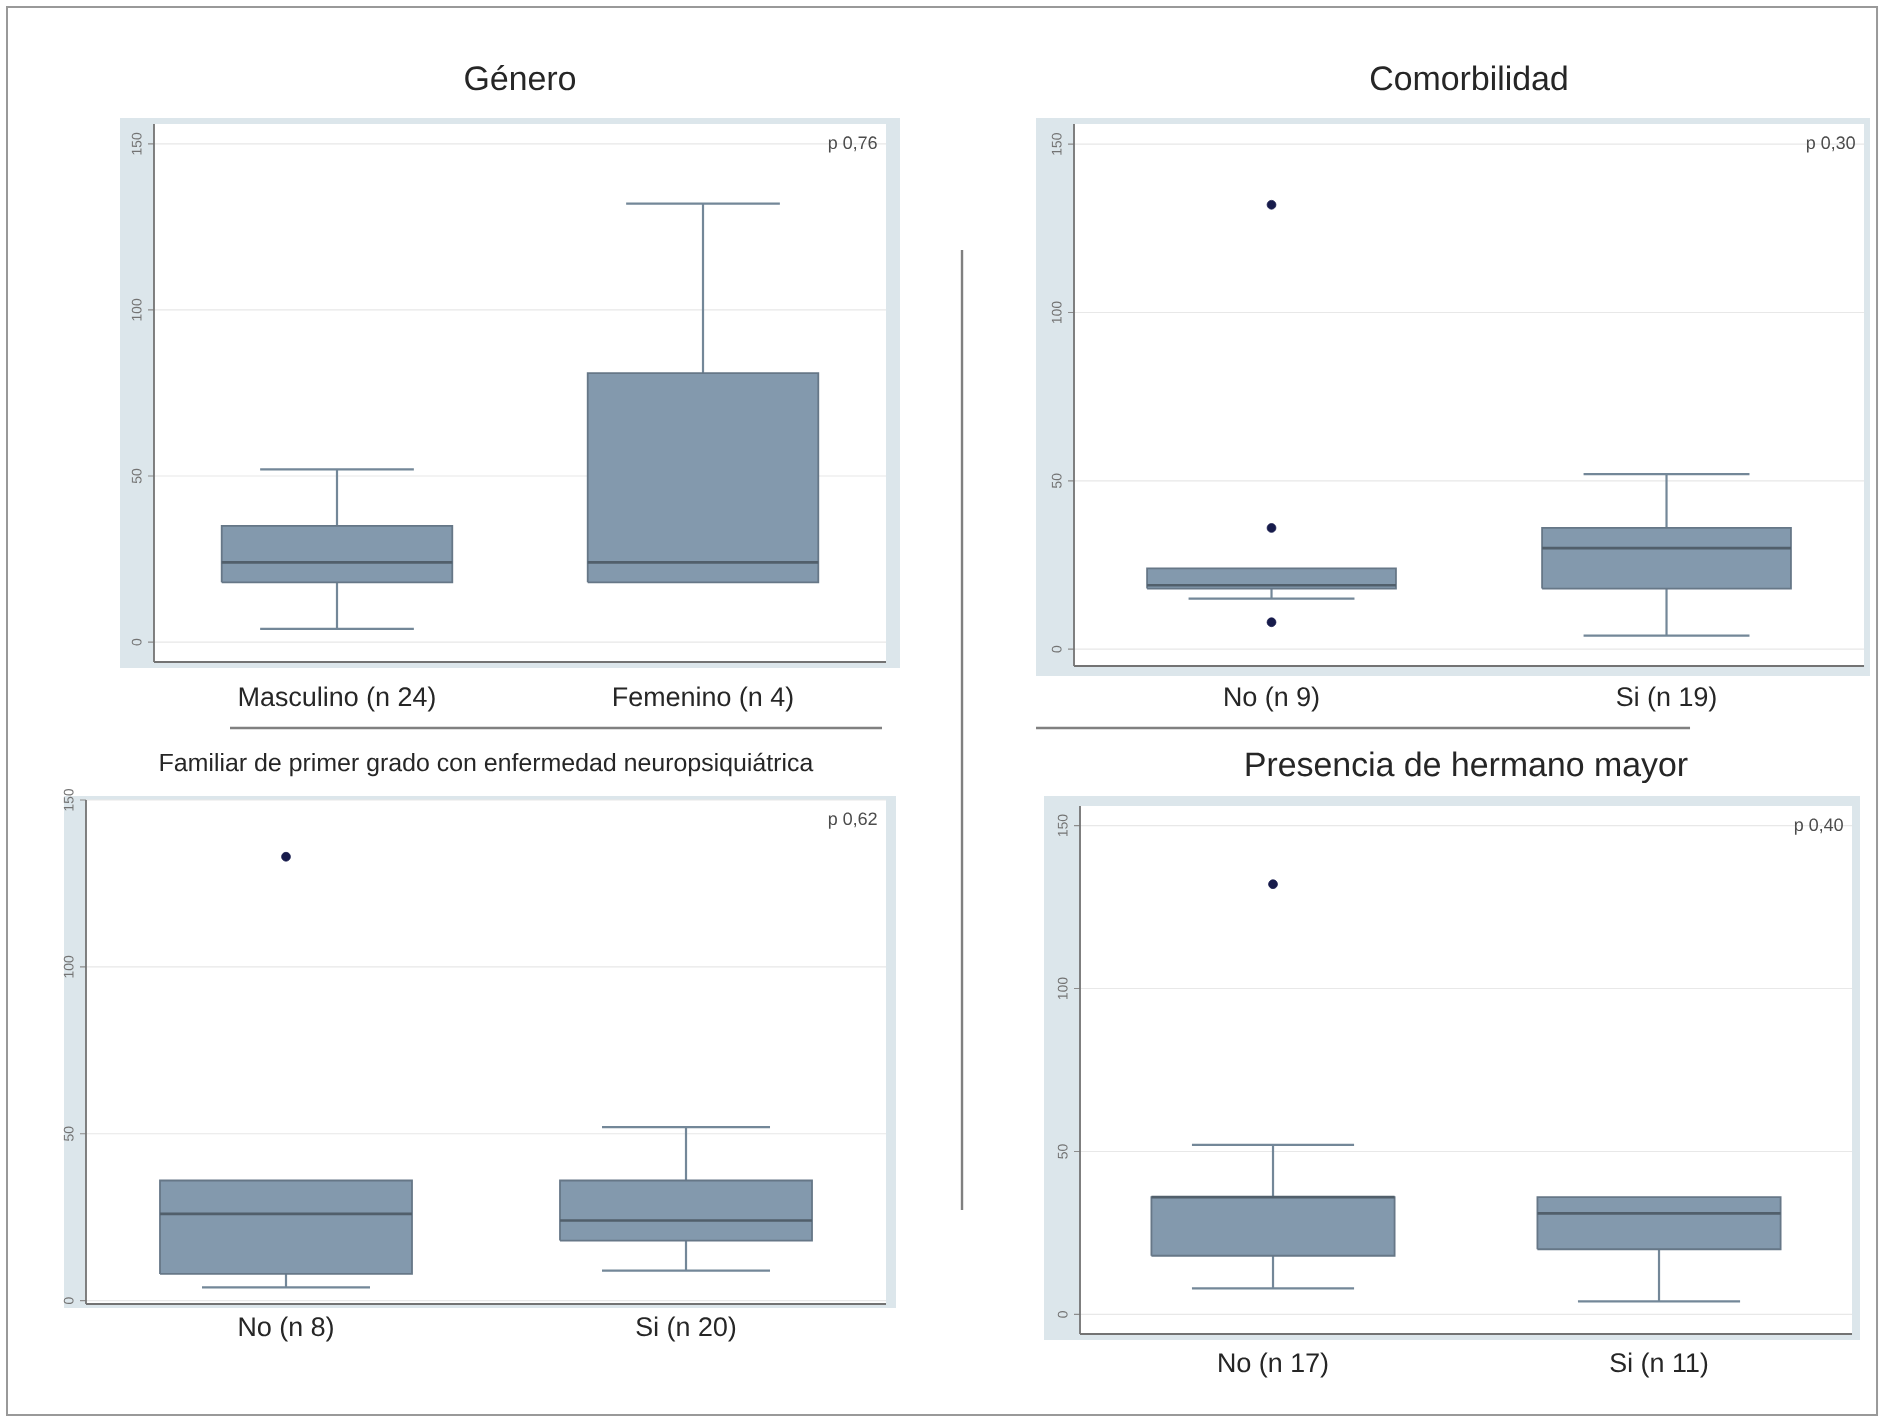  Describe the element at coordinates (852, 144) in the screenshot. I see `annotation: p 0,76` at that location.